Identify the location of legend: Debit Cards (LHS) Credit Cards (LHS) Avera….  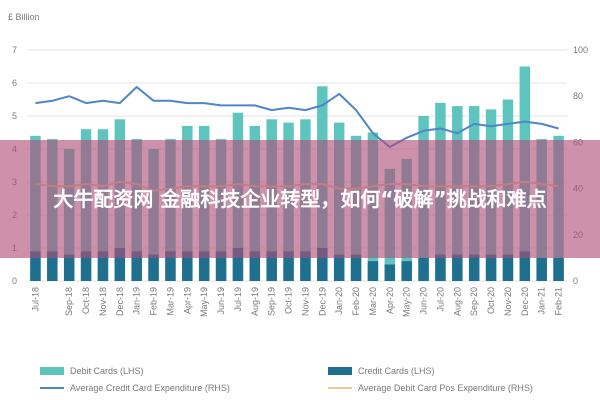
(286, 379).